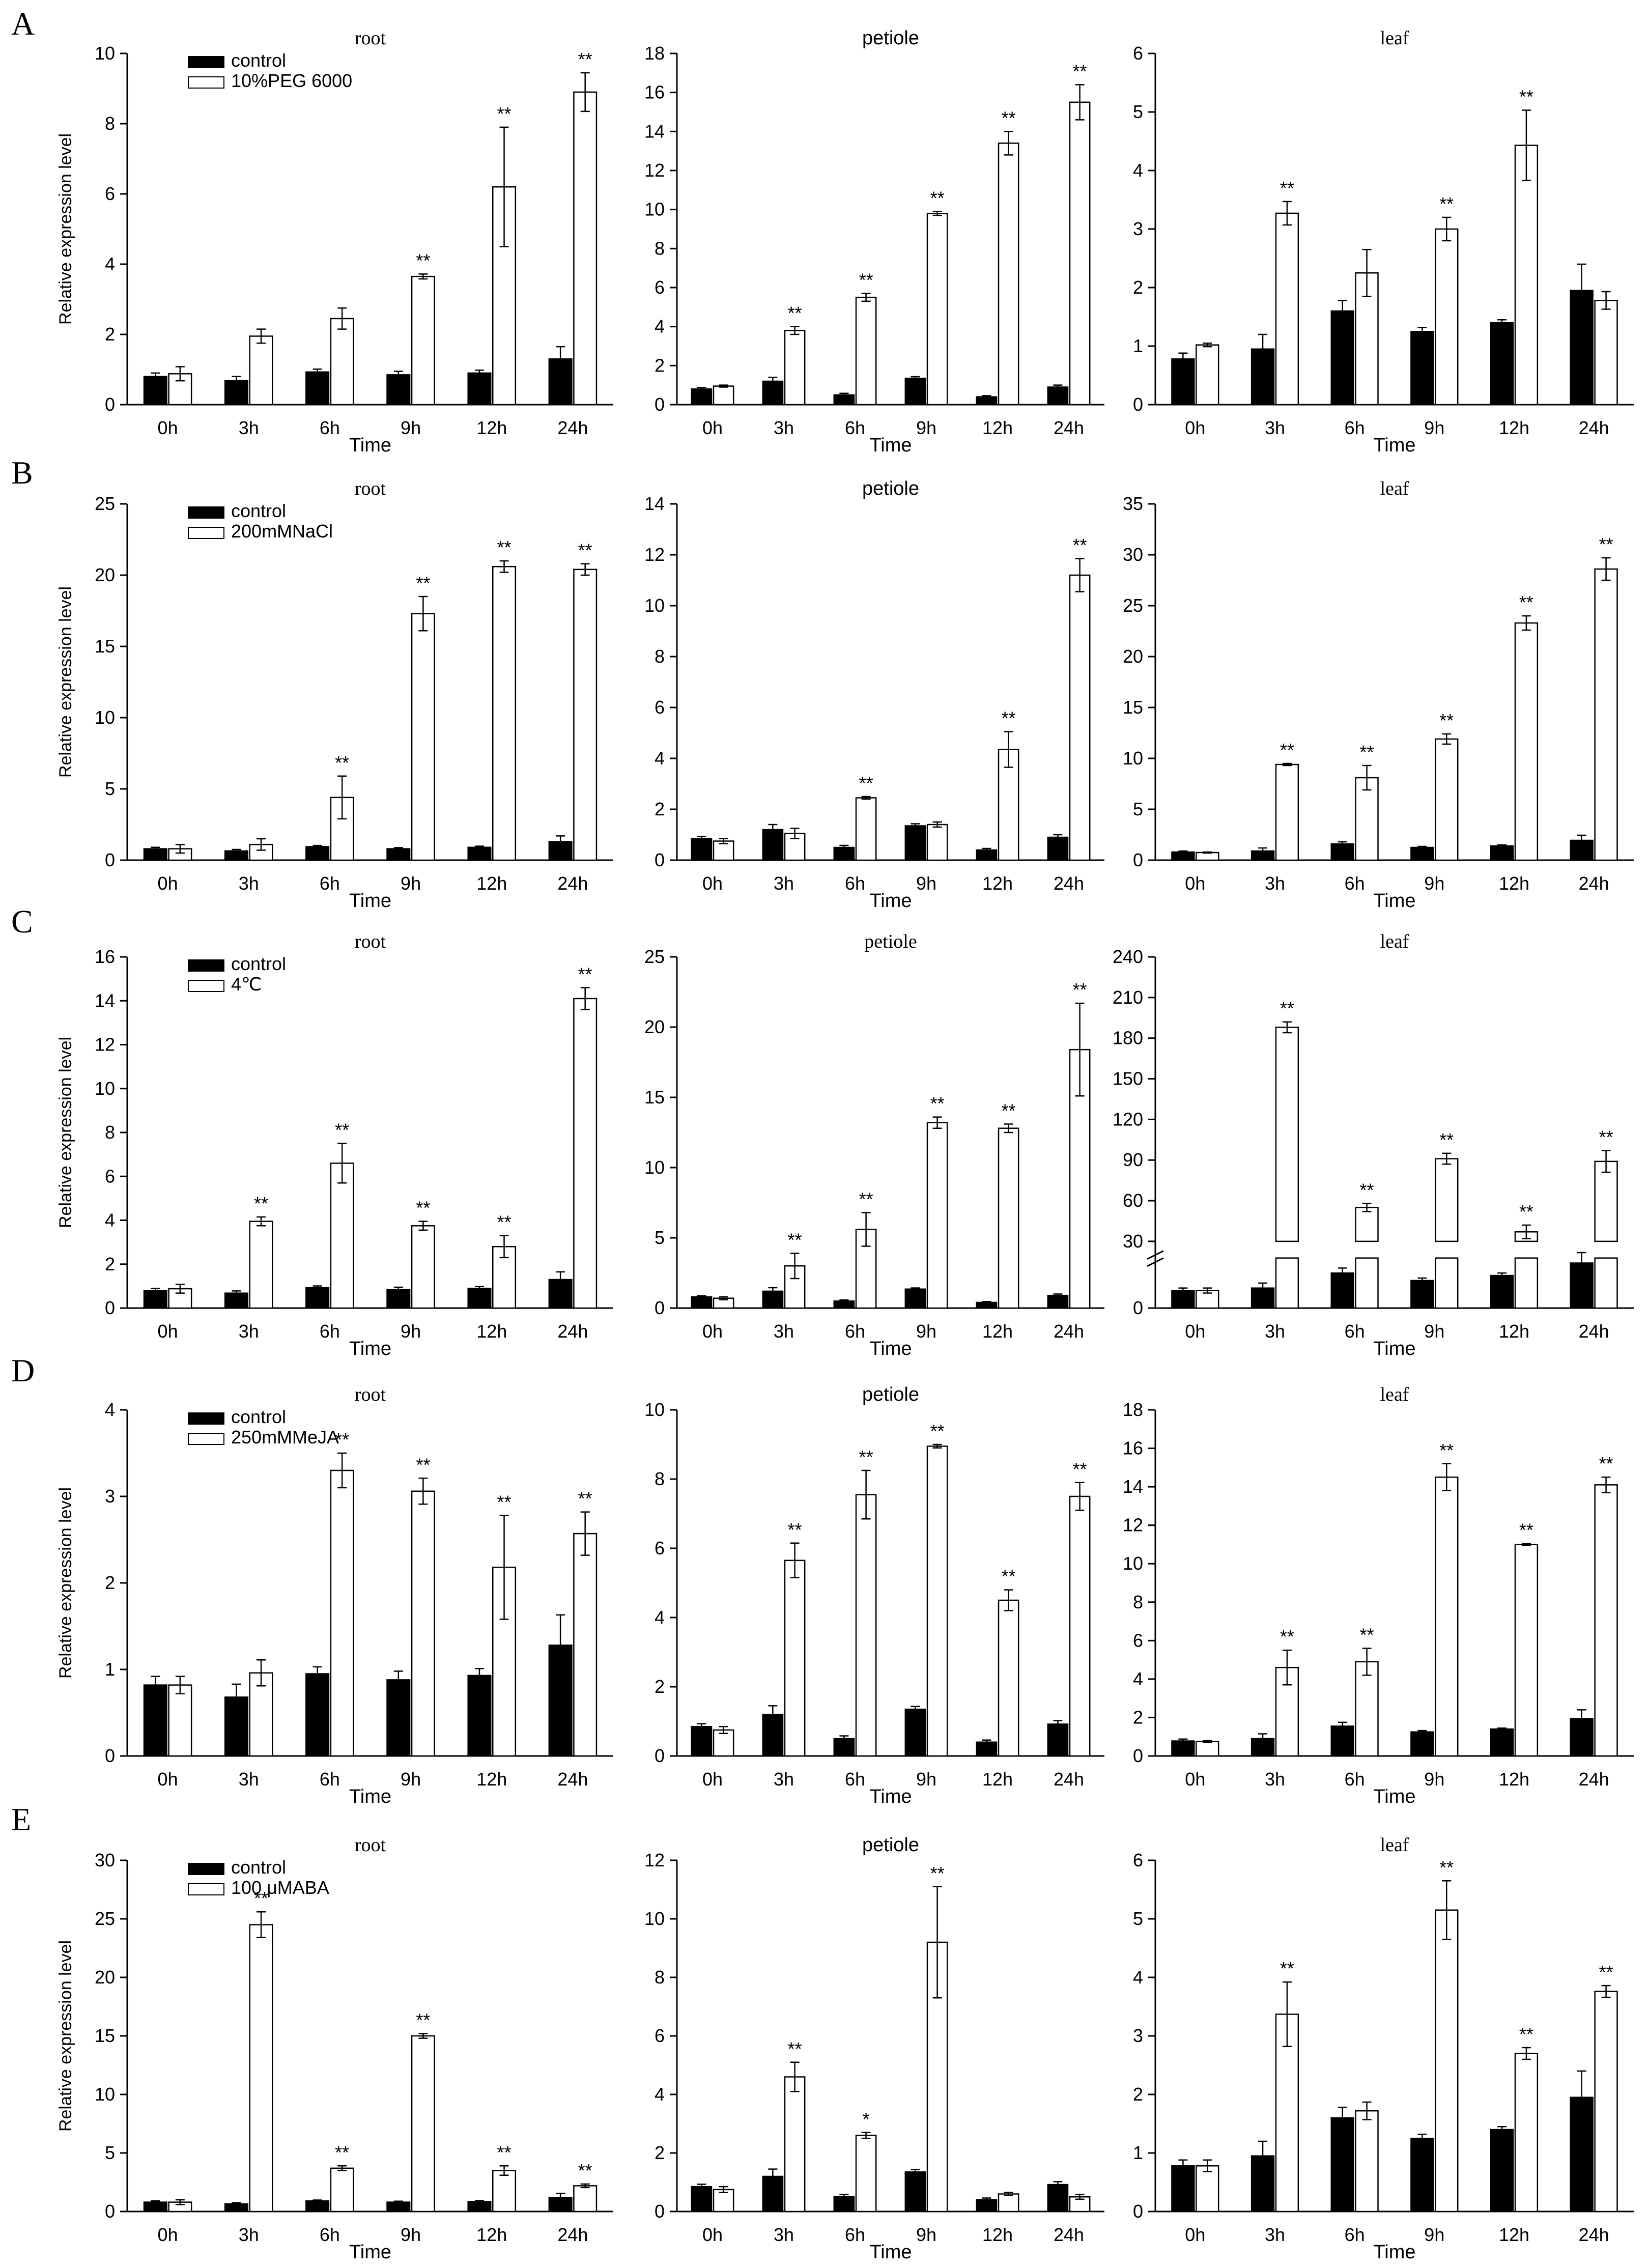 The width and height of the screenshot is (1649, 2268). I want to click on x-tick-label: 9h, so click(411, 1331).